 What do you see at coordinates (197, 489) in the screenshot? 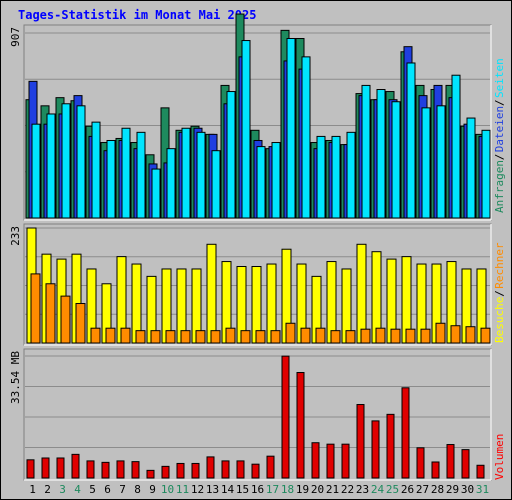
I see `x-tick-label: 12` at bounding box center [197, 489].